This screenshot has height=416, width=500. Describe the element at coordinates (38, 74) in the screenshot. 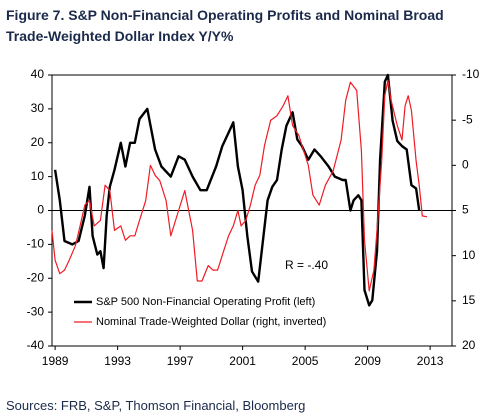

I see `y-tick-label: 40` at that location.